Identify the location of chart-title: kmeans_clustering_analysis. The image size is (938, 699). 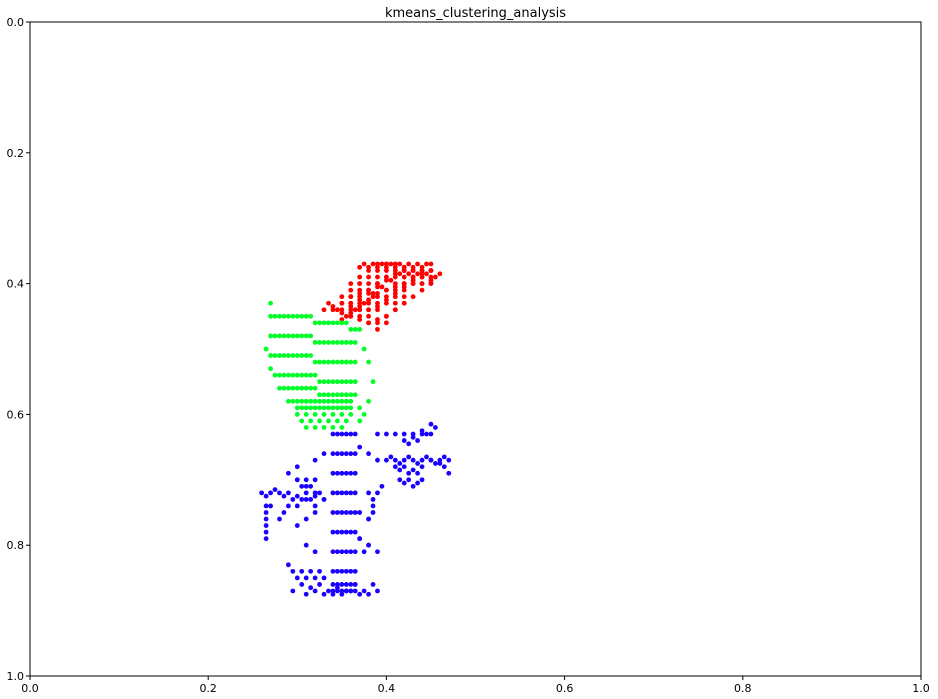
(475, 13).